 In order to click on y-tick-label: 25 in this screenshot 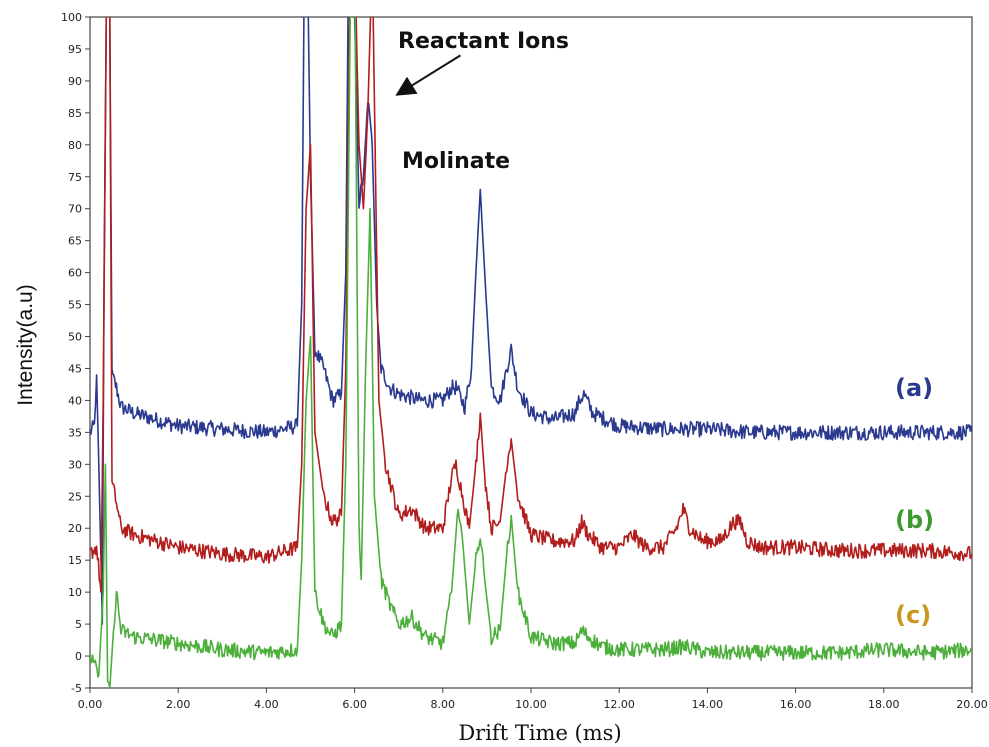, I will do `click(75, 496)`.